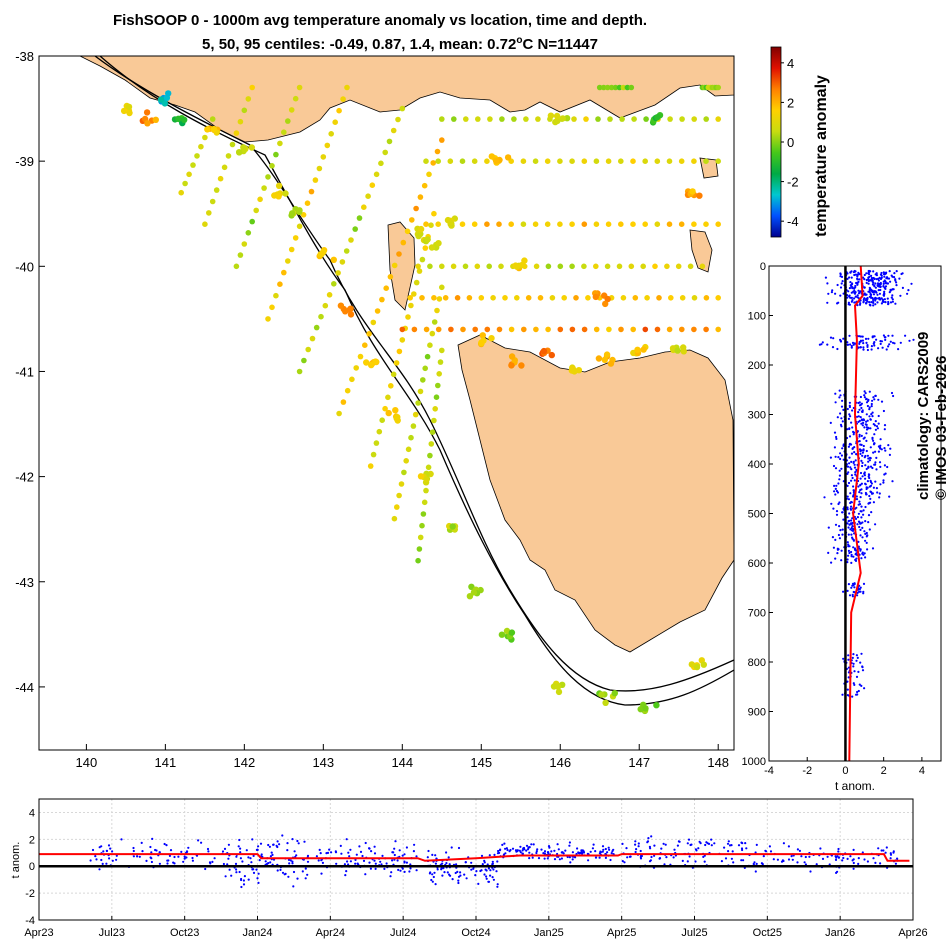  I want to click on map-ytick-label: -43, so click(24, 582).